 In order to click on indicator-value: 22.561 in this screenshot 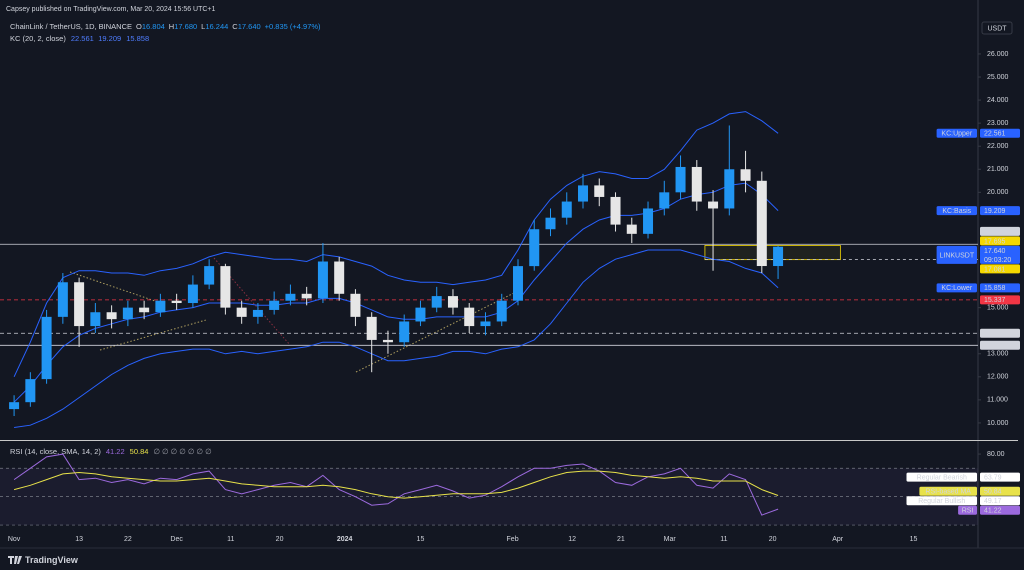, I will do `click(82, 38)`.